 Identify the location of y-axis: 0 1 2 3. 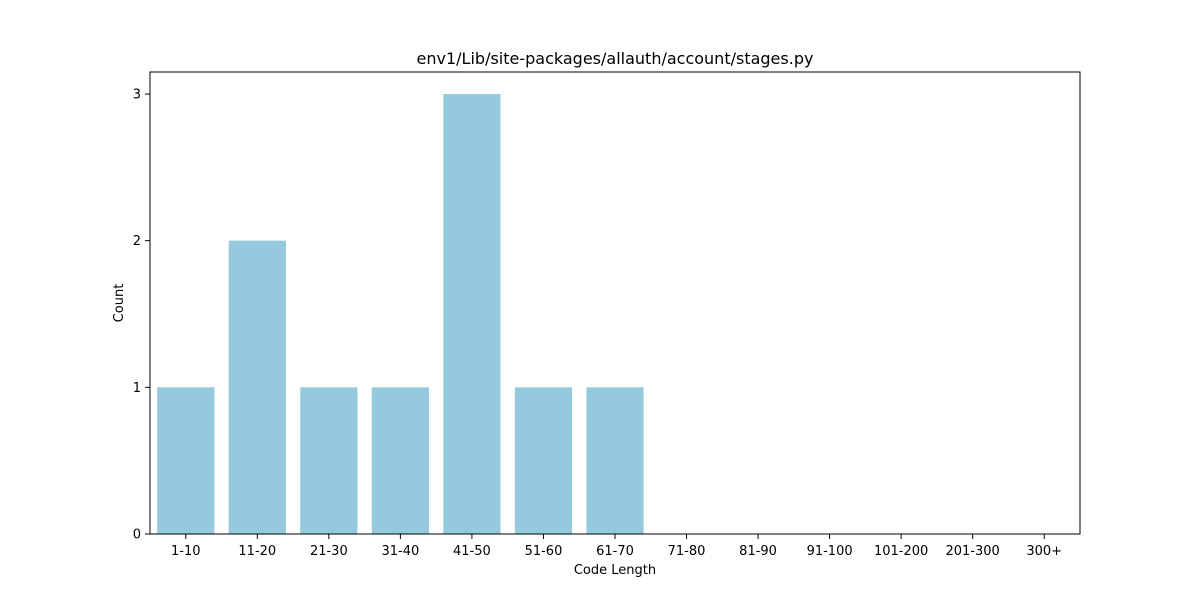
(141, 315).